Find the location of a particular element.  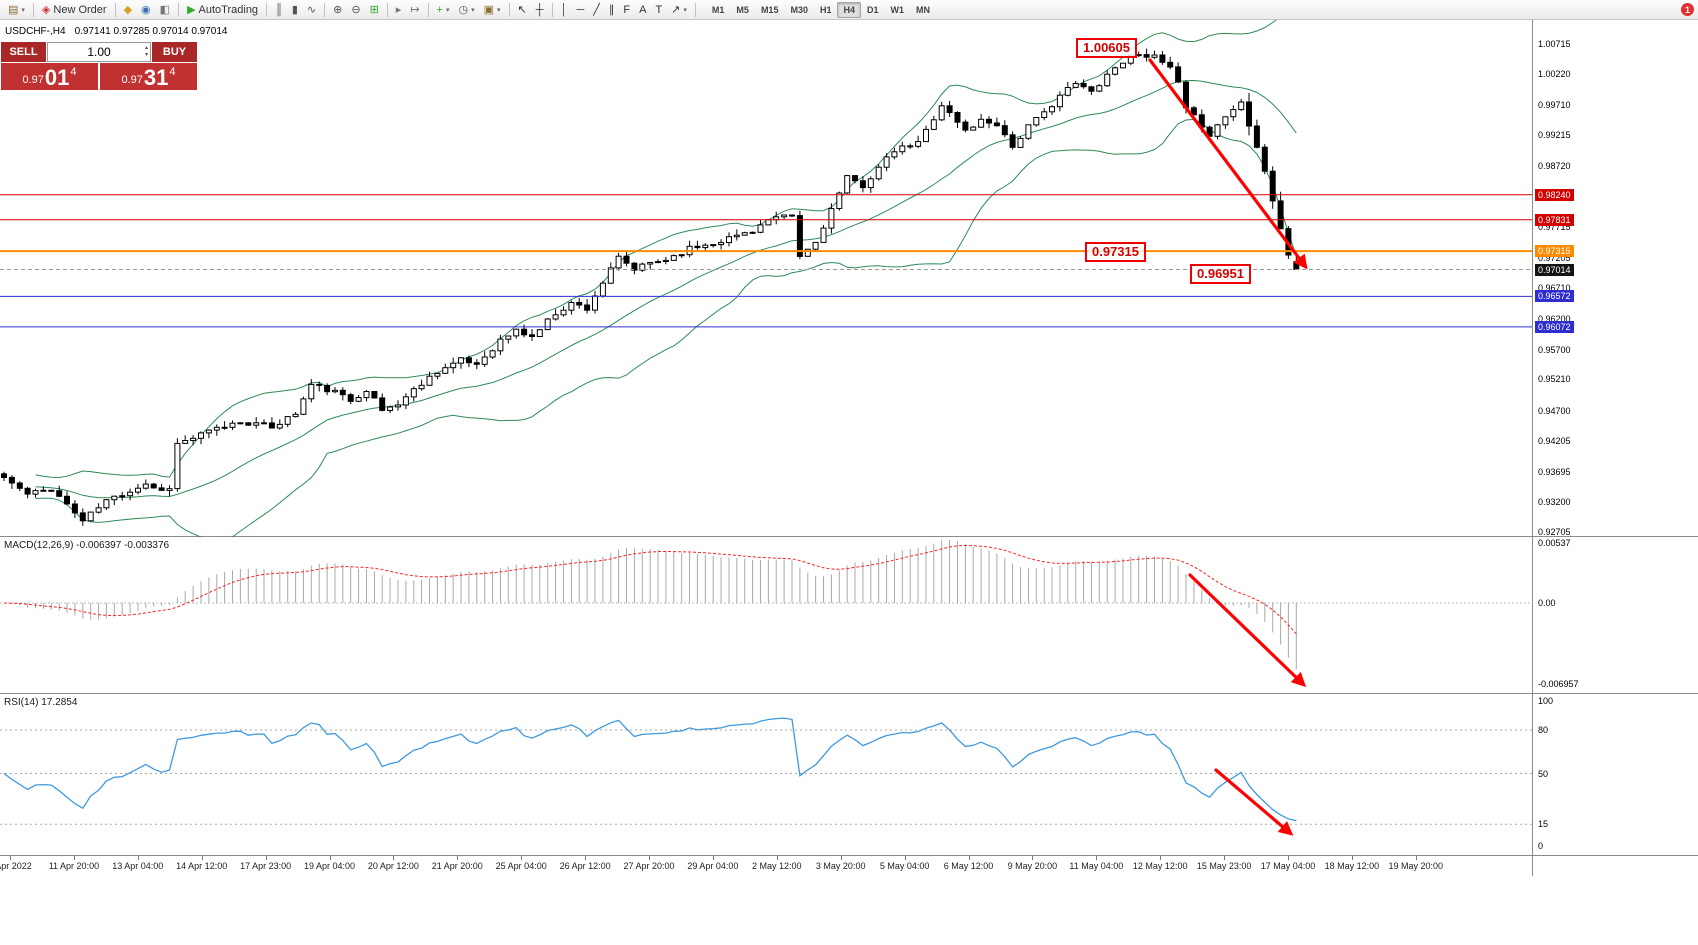

price-annotation: 0.97315 is located at coordinates (1115, 252).